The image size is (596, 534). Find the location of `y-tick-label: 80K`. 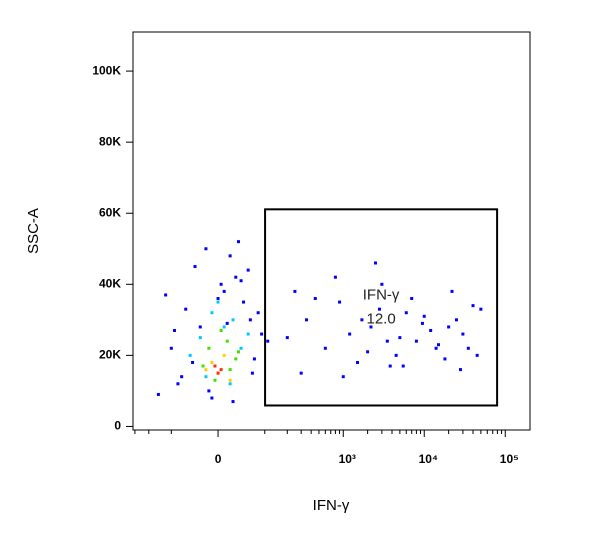

y-tick-label: 80K is located at coordinates (110, 141).